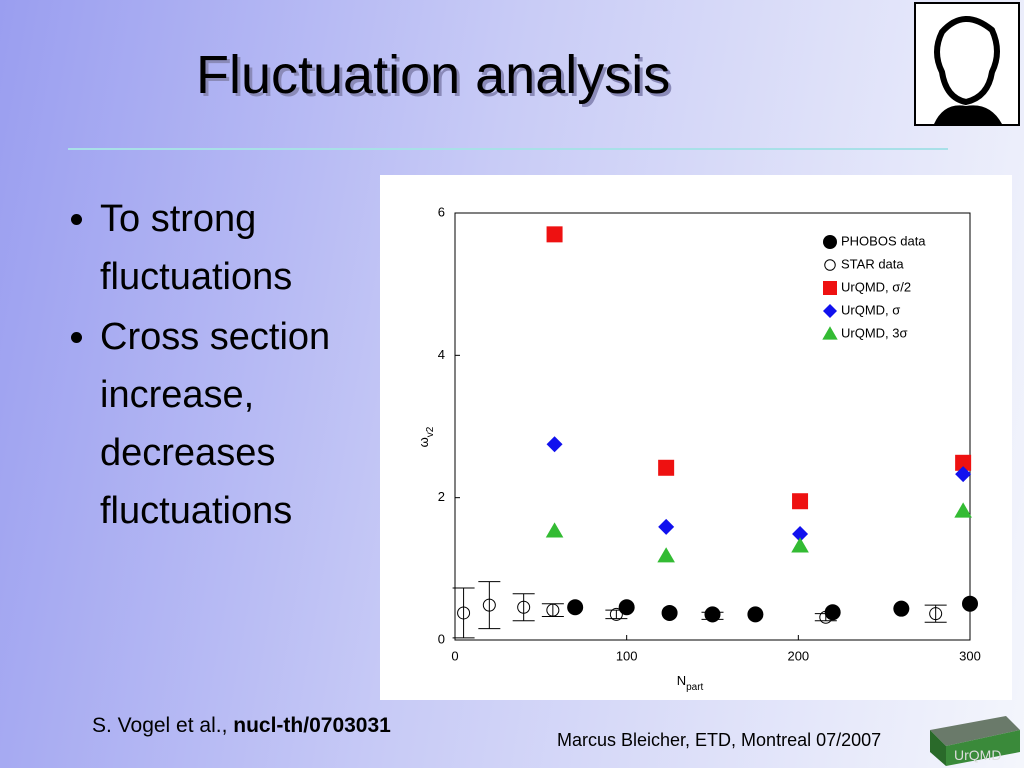  What do you see at coordinates (798, 655) in the screenshot?
I see `x-tick-label: 200` at bounding box center [798, 655].